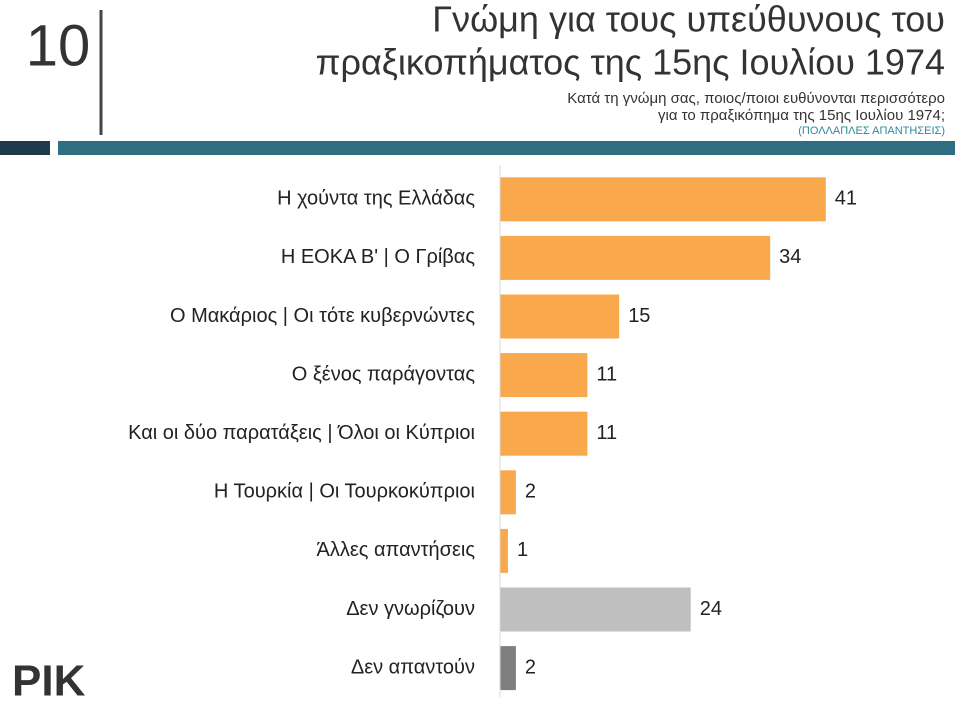 The image size is (955, 714). What do you see at coordinates (58, 45) in the screenshot?
I see `page-number: 10` at bounding box center [58, 45].